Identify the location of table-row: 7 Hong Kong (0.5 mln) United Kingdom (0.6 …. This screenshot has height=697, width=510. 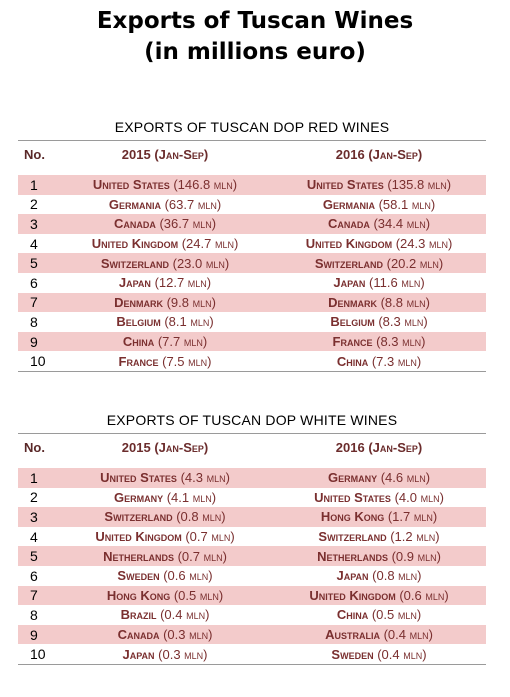
(252, 595).